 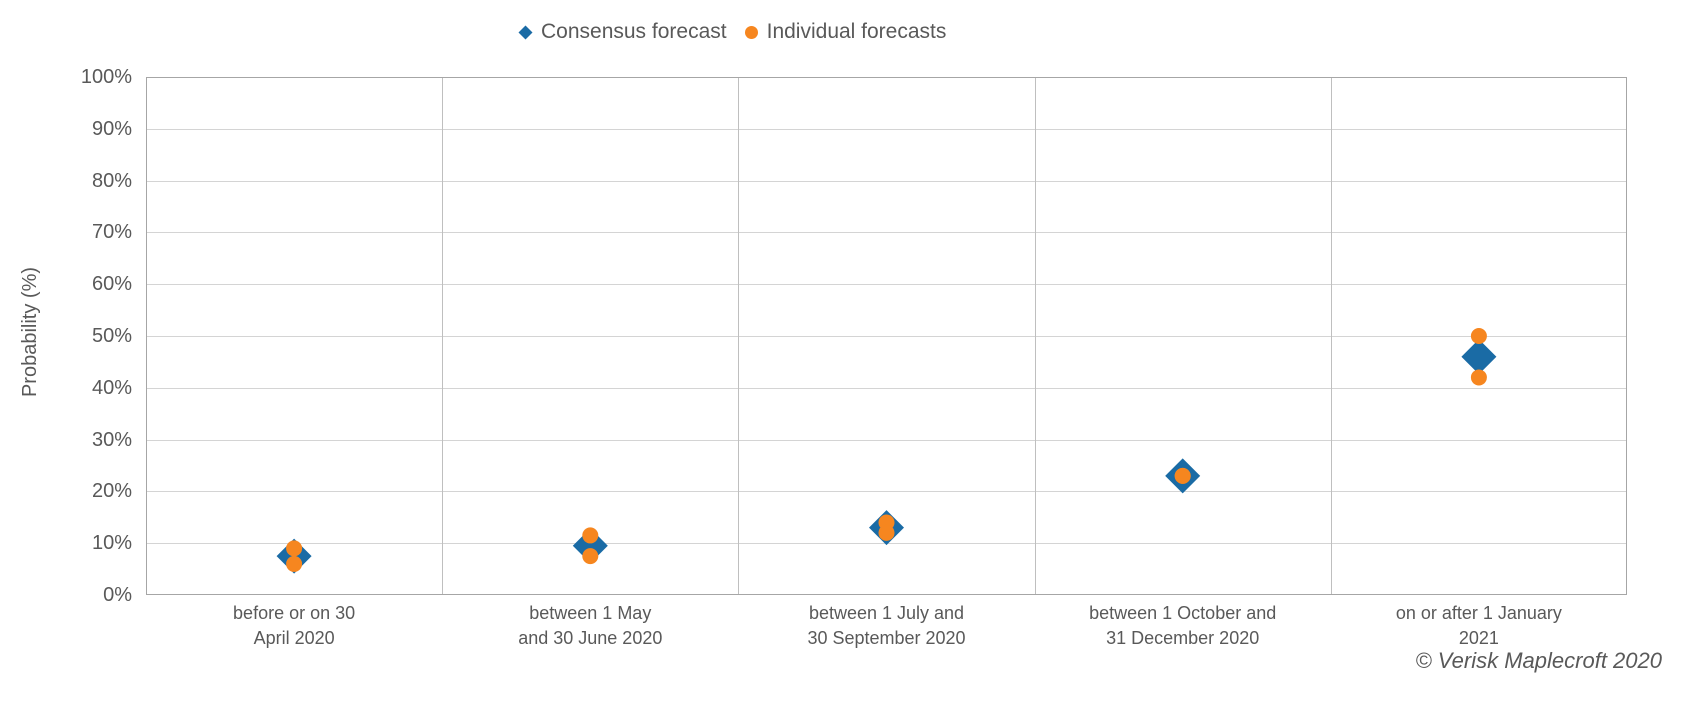 I want to click on x-category-label: between 1 October and 31 December 2020, so click(x=1183, y=625).